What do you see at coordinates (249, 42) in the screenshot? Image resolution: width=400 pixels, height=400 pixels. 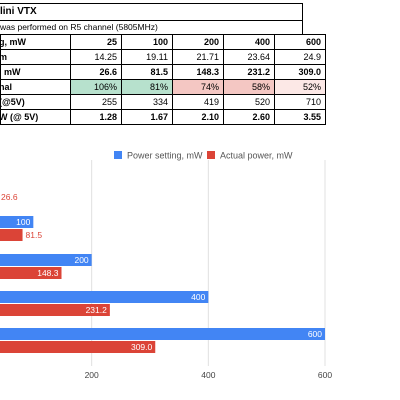 I see `header-cell: 400` at bounding box center [249, 42].